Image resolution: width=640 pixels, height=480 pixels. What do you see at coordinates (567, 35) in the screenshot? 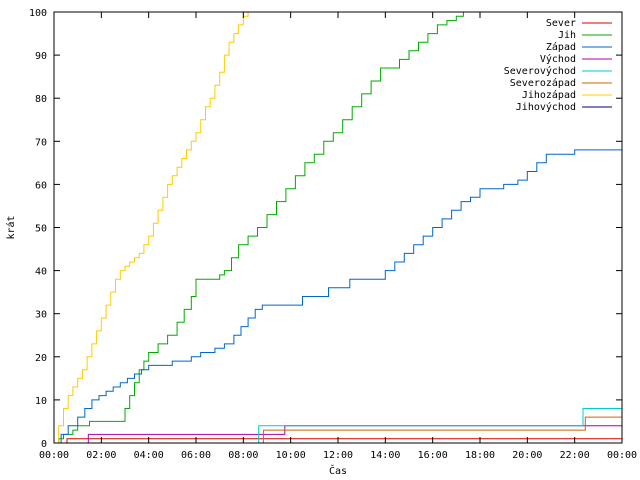
I see `legend-label: Jih` at bounding box center [567, 35].